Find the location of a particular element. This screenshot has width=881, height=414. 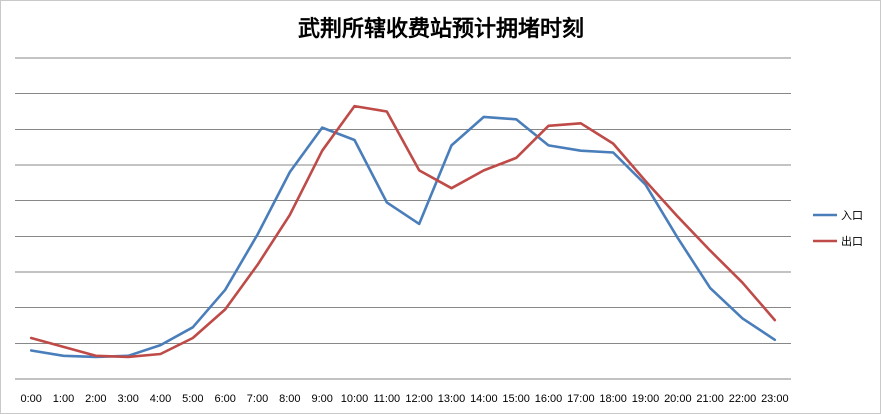

x-tick-label: 2:00 is located at coordinates (95, 399).